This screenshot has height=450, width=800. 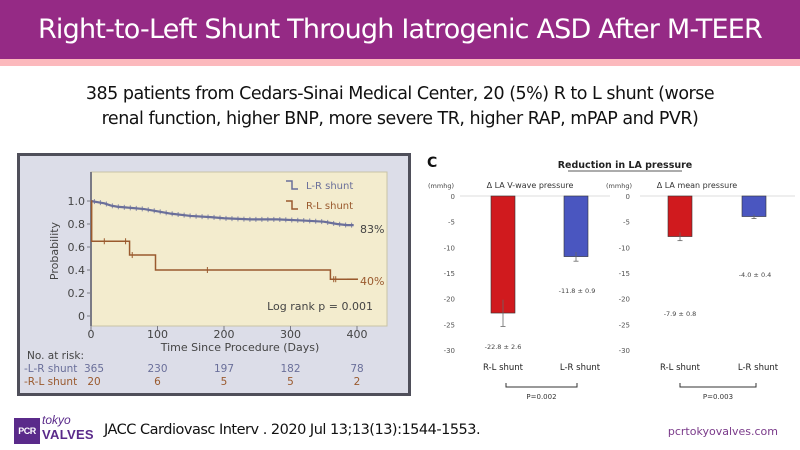 What do you see at coordinates (50, 382) in the screenshot?
I see `at-risk-row-label: -R-L shunt` at bounding box center [50, 382].